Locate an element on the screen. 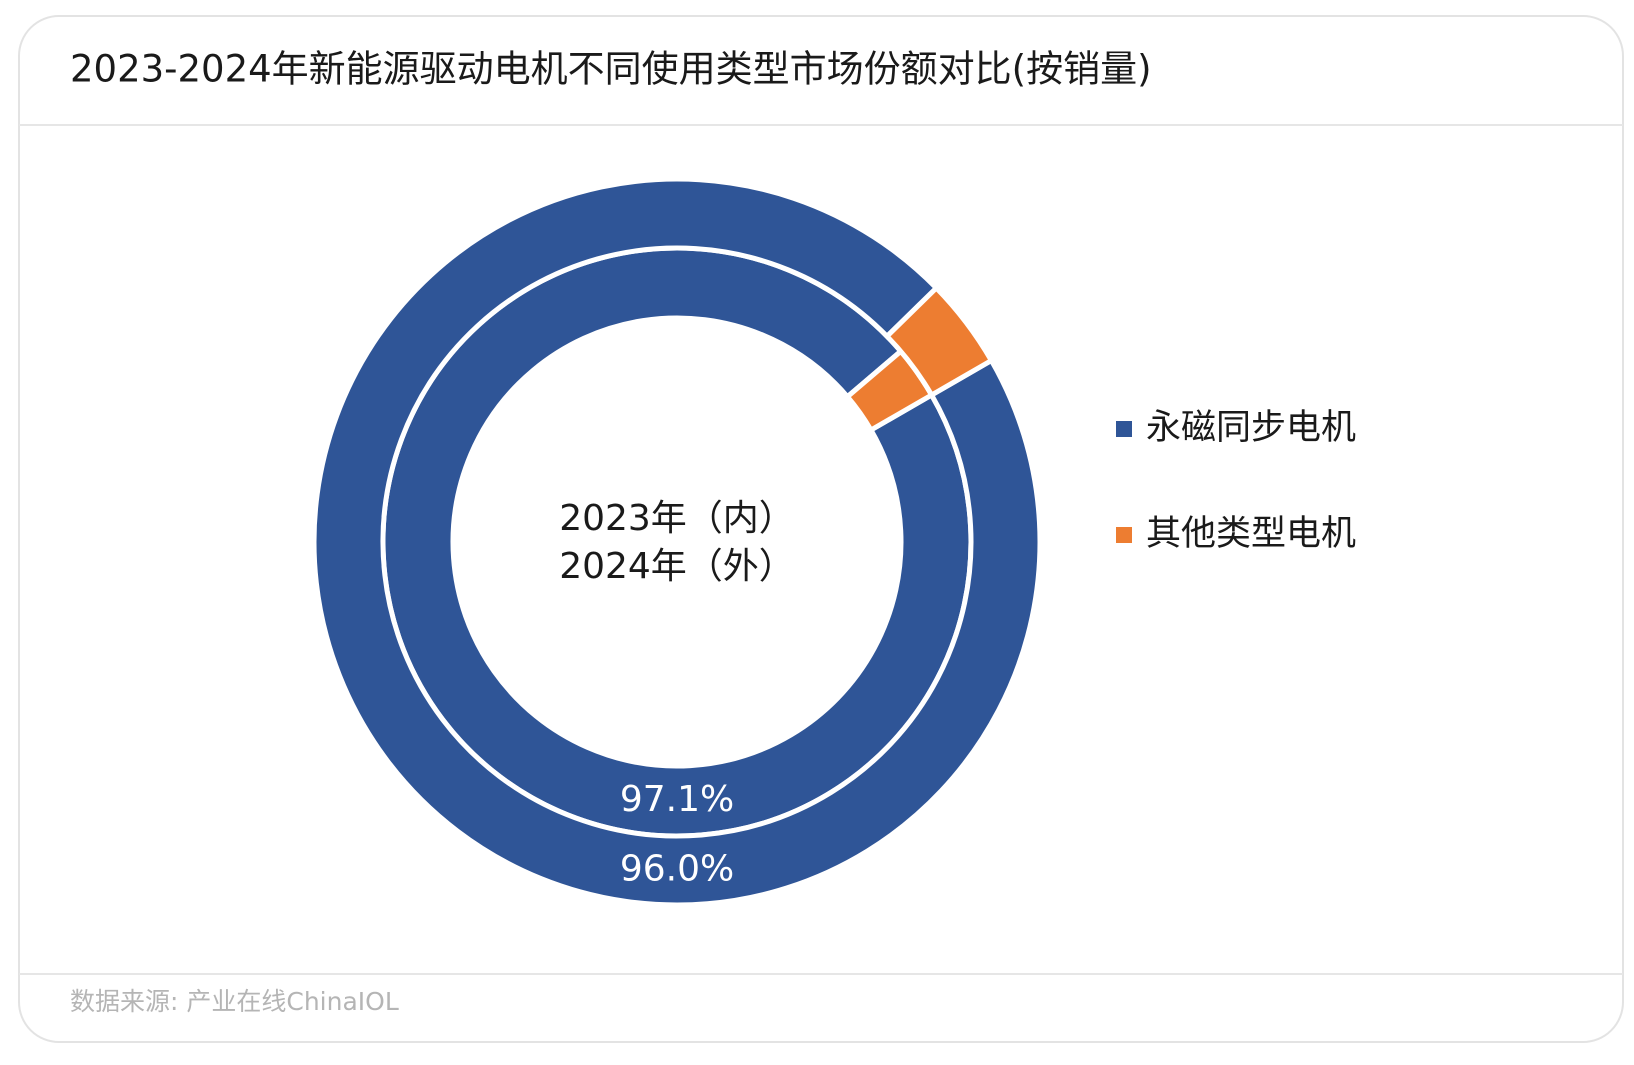 Image resolution: width=1634 pixels, height=1065 pixels. legend-label: 其他类型电机 is located at coordinates (1251, 534).